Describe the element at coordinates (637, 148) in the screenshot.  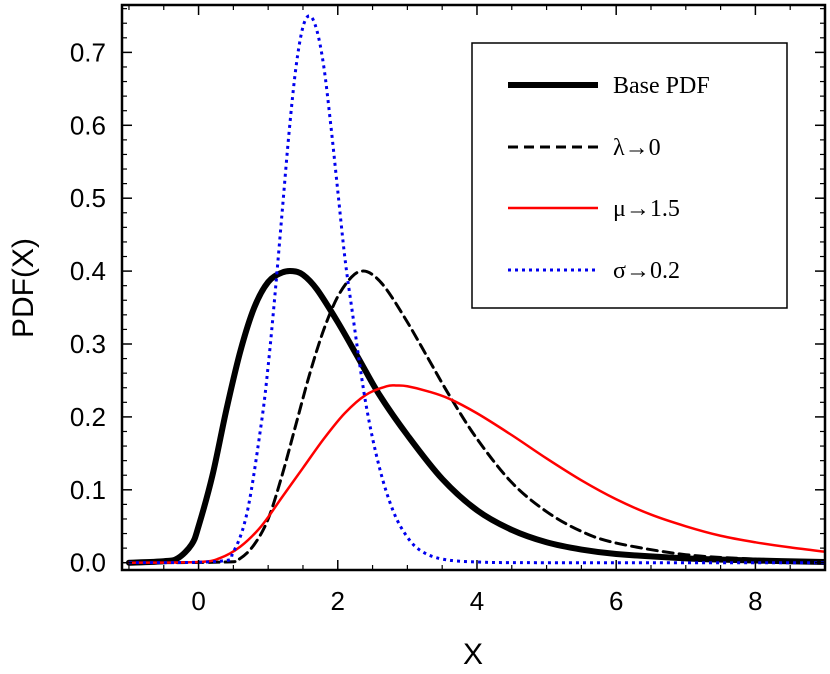
I see `legend-label-lambda: λ→0` at that location.